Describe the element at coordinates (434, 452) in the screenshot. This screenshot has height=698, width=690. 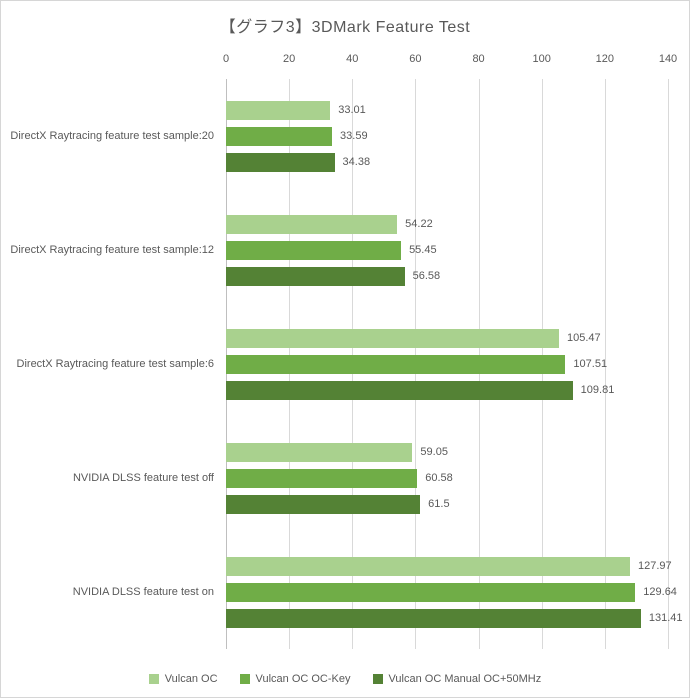
I see `value-label: 59.05` at that location.